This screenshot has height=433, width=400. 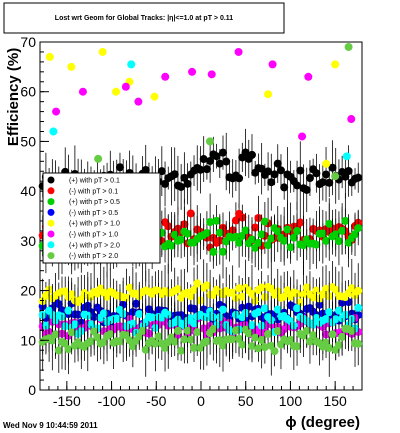 I want to click on x-tick-label: -50, so click(x=156, y=401).